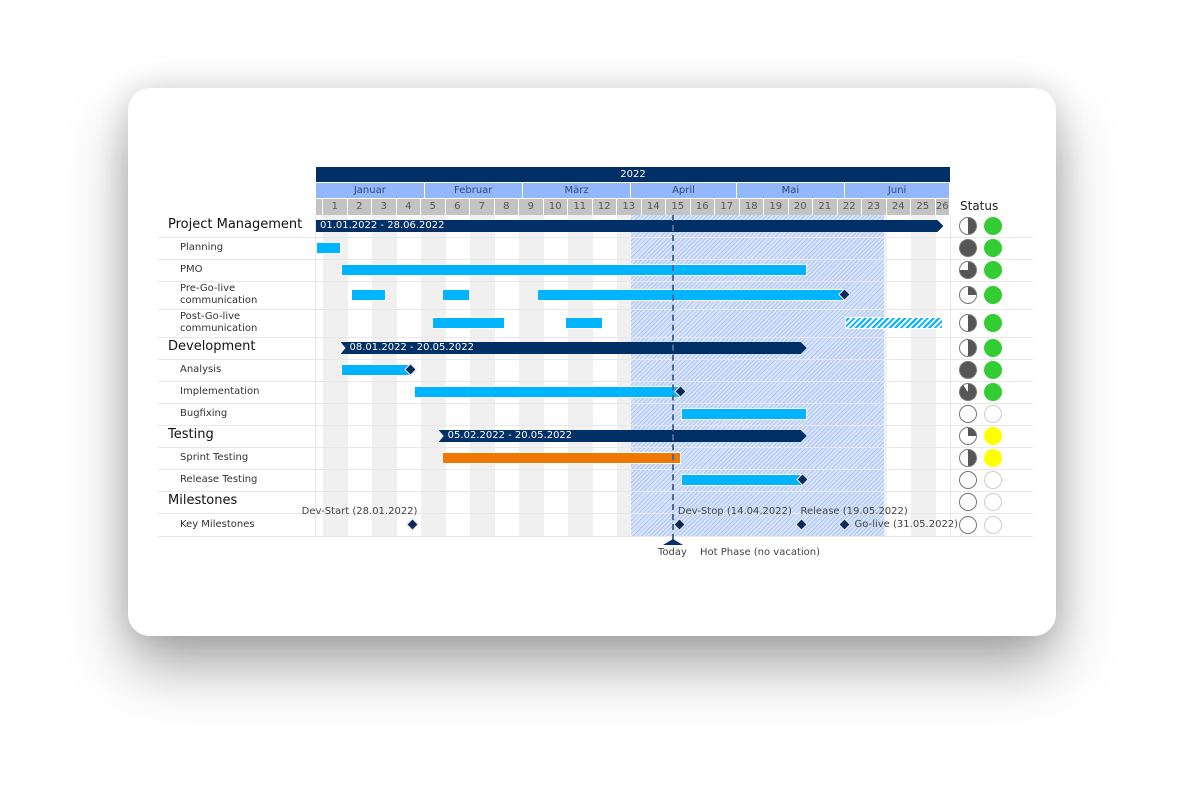 This screenshot has height=787, width=1184. What do you see at coordinates (672, 552) in the screenshot?
I see `today-label: Today` at bounding box center [672, 552].